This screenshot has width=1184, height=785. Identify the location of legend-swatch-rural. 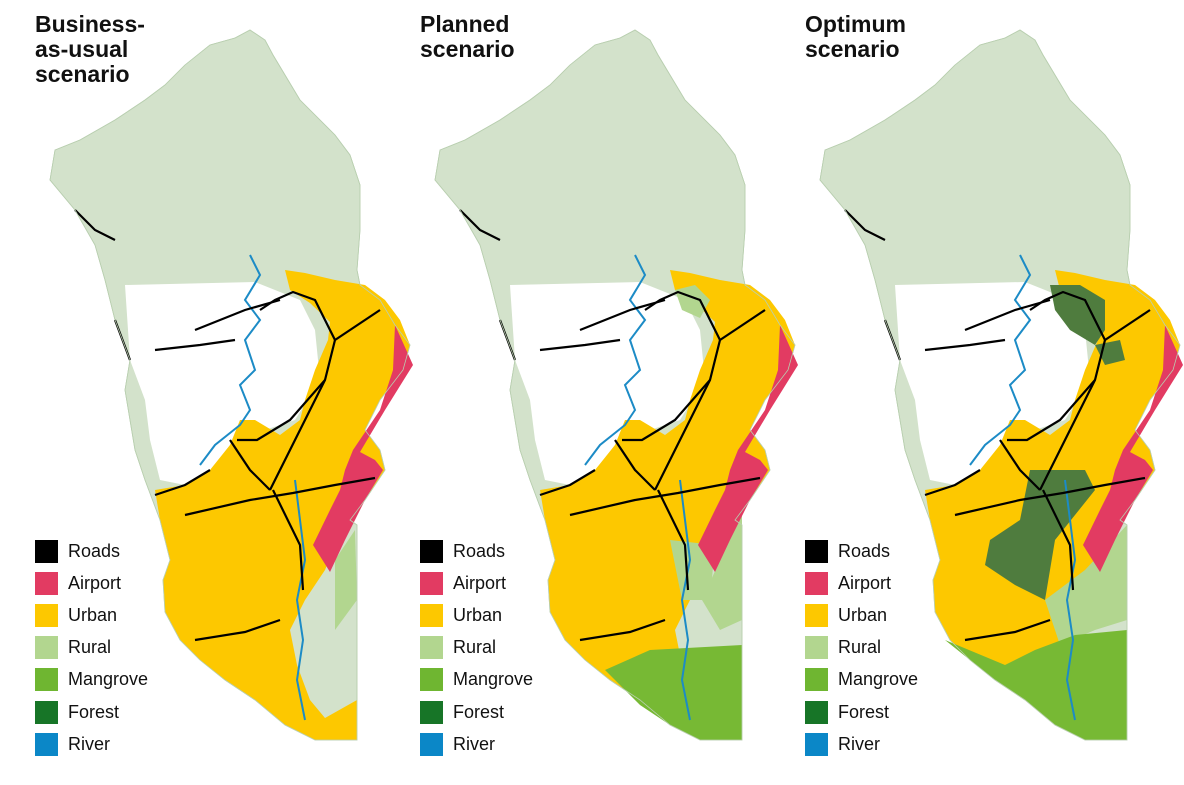
(431, 648).